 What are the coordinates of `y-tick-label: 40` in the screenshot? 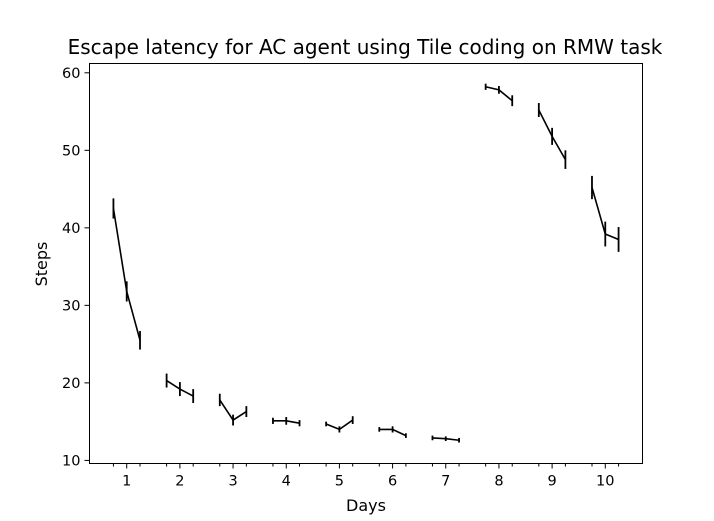 It's located at (71, 229).